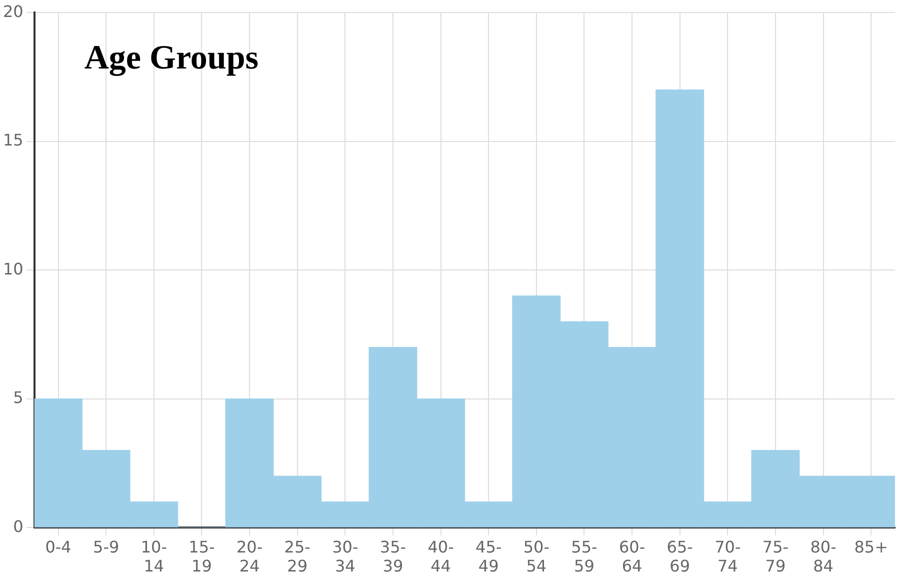 Image resolution: width=897 pixels, height=580 pixels. I want to click on x-tick-label: 45-49, so click(489, 556).